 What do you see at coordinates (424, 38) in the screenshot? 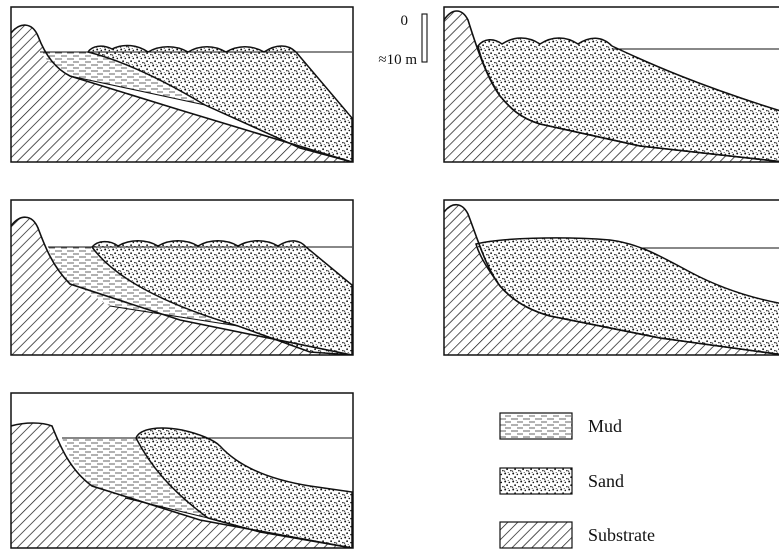
I see `scale-bar-rect` at bounding box center [424, 38].